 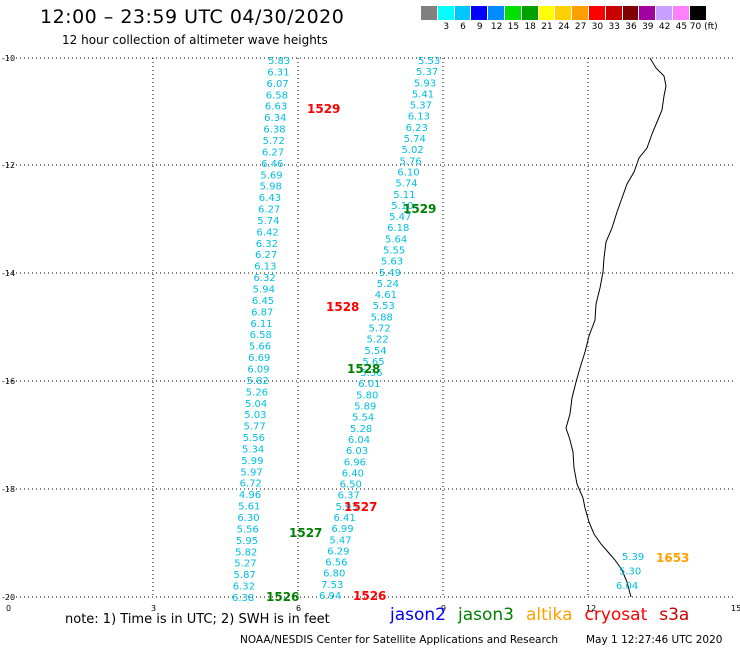 What do you see at coordinates (273, 152) in the screenshot?
I see `wave-height-label: 6.27` at bounding box center [273, 152].